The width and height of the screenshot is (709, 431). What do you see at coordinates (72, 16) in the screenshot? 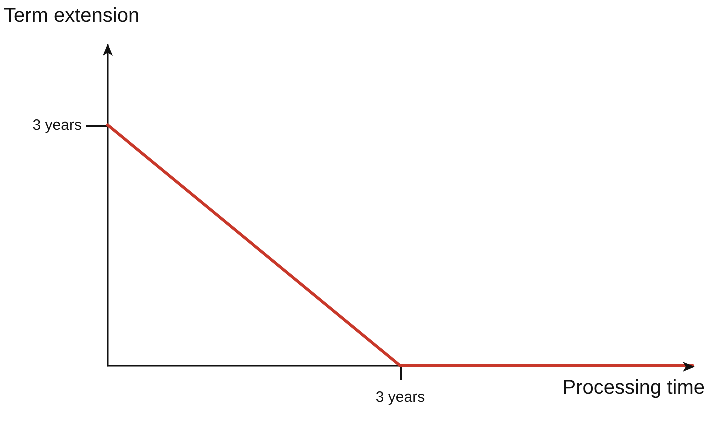
I see `y-axis-title: Term extension` at bounding box center [72, 16].